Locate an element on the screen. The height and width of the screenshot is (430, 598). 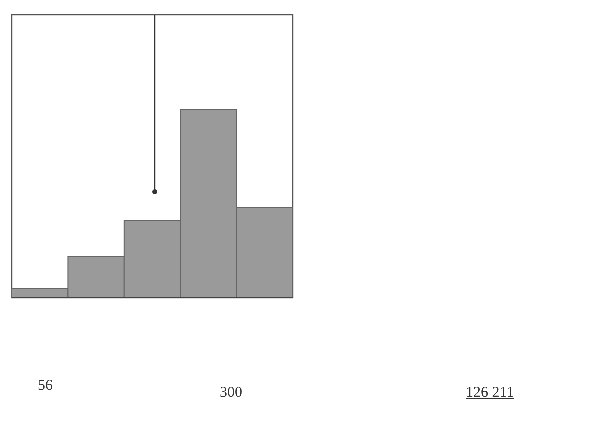
text: 126 211 is located at coordinates (490, 393).